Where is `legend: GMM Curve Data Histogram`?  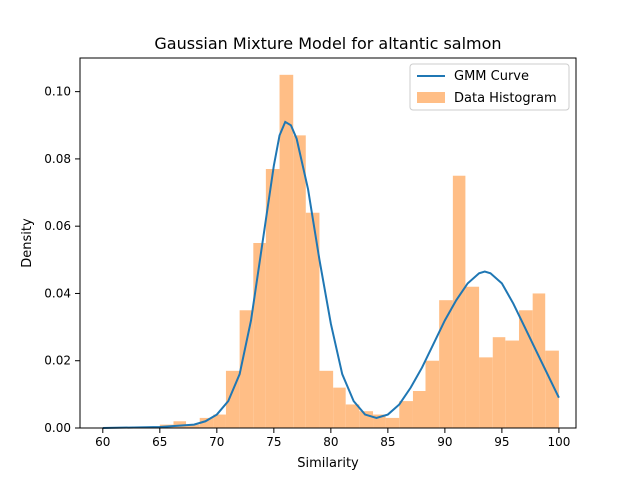
legend: GMM Curve Data Histogram is located at coordinates (489, 87).